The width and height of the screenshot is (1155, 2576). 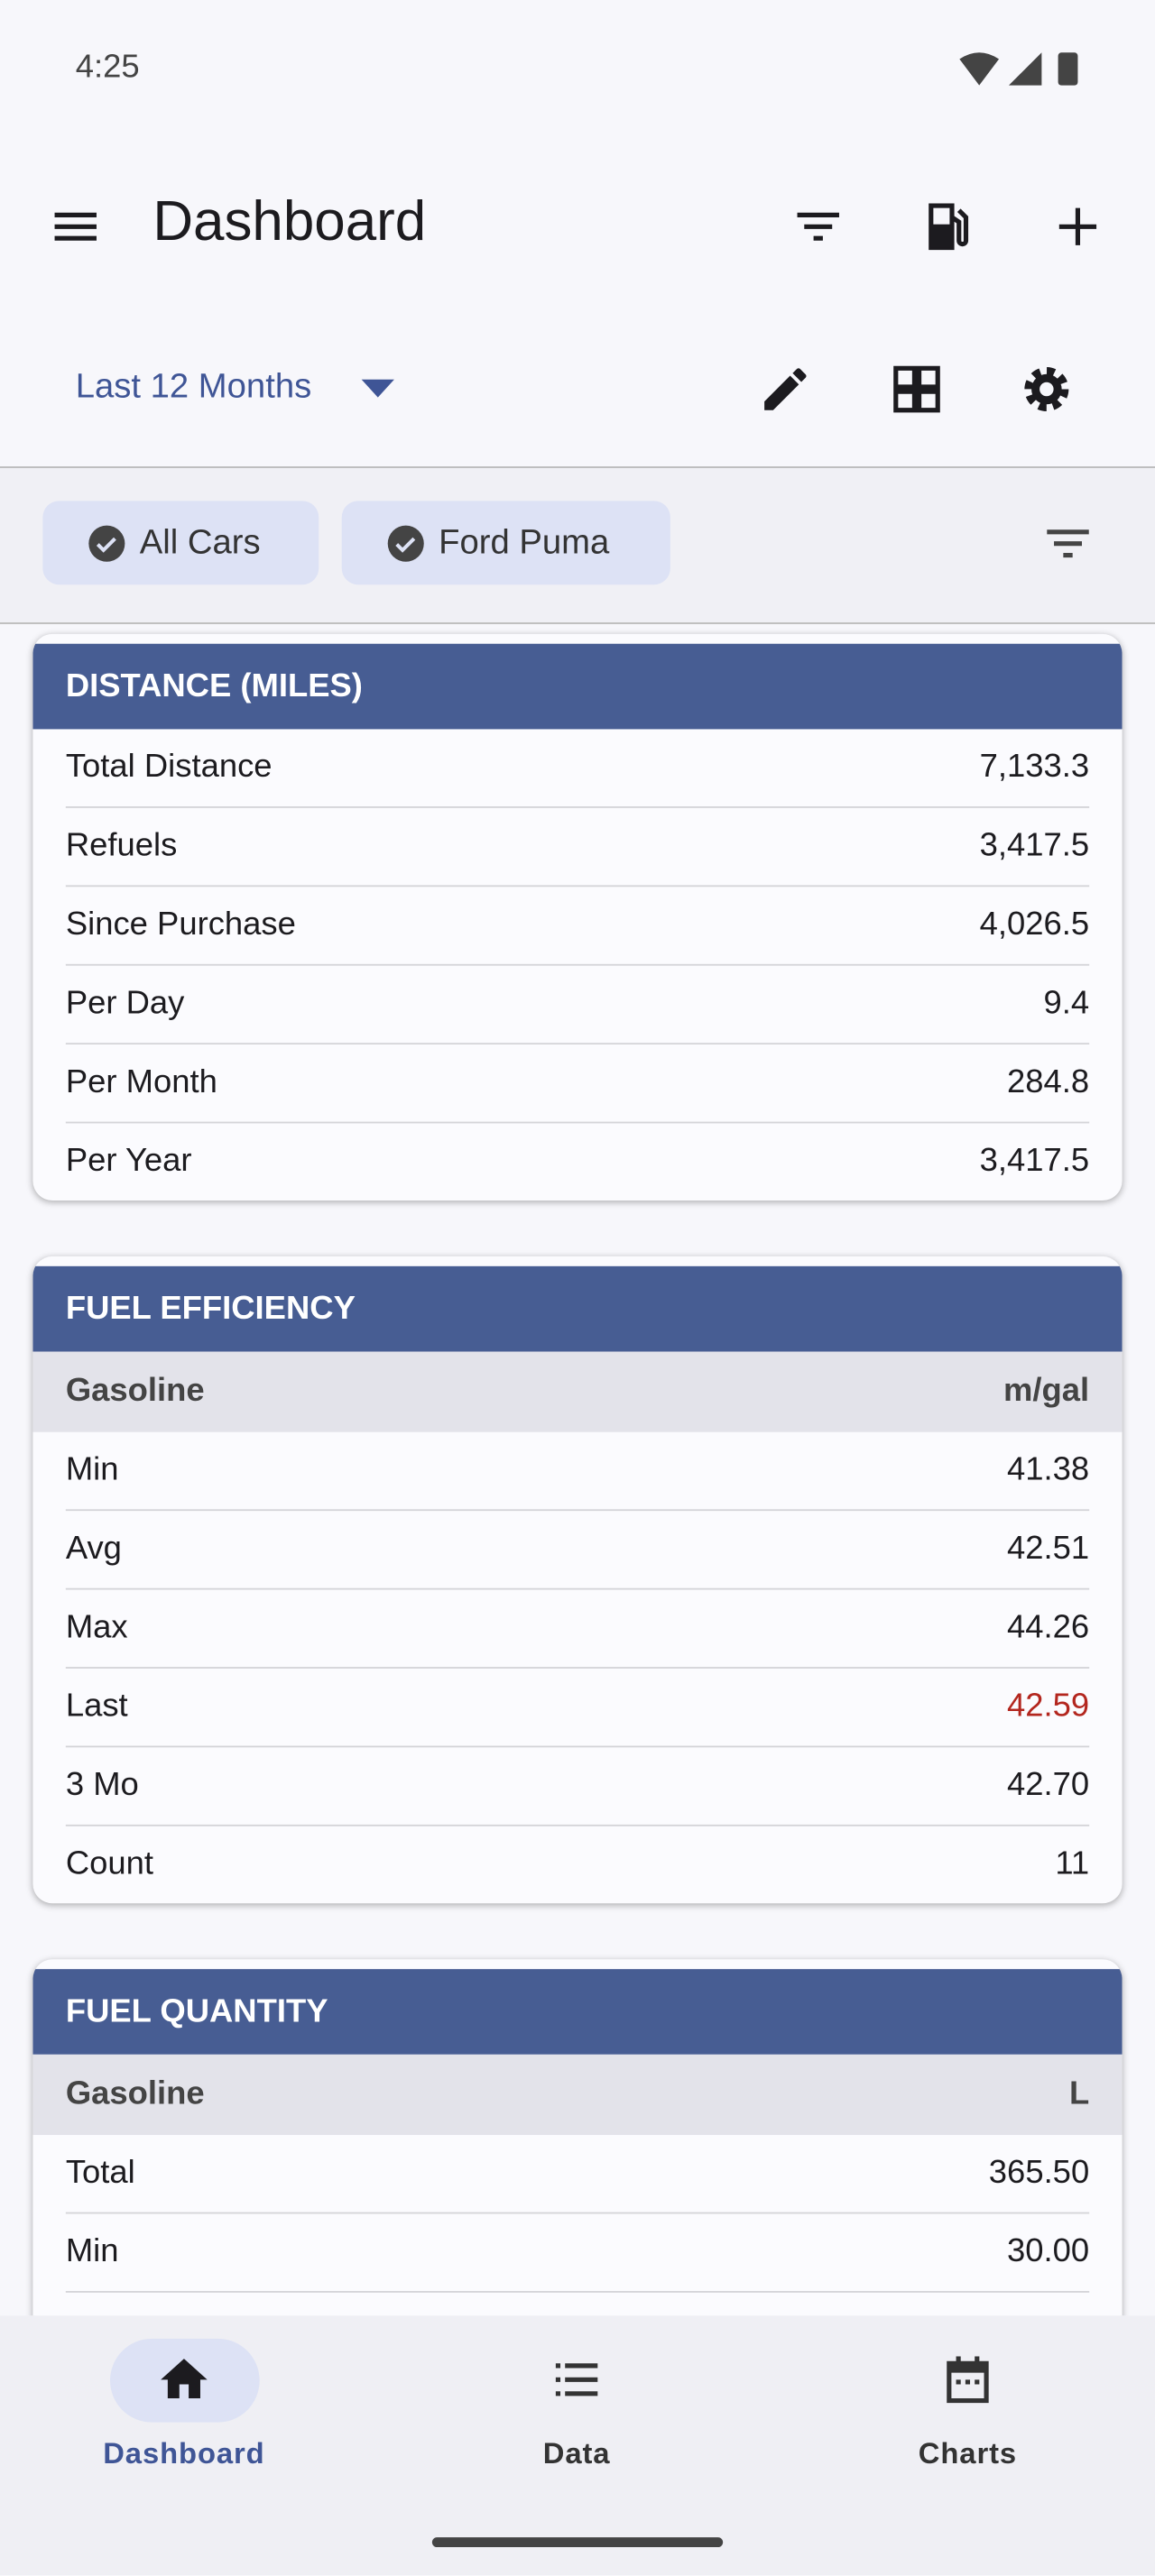 I want to click on card-rows: Total 365.50 Min 30.00 Avg 33.23, so click(x=577, y=2225).